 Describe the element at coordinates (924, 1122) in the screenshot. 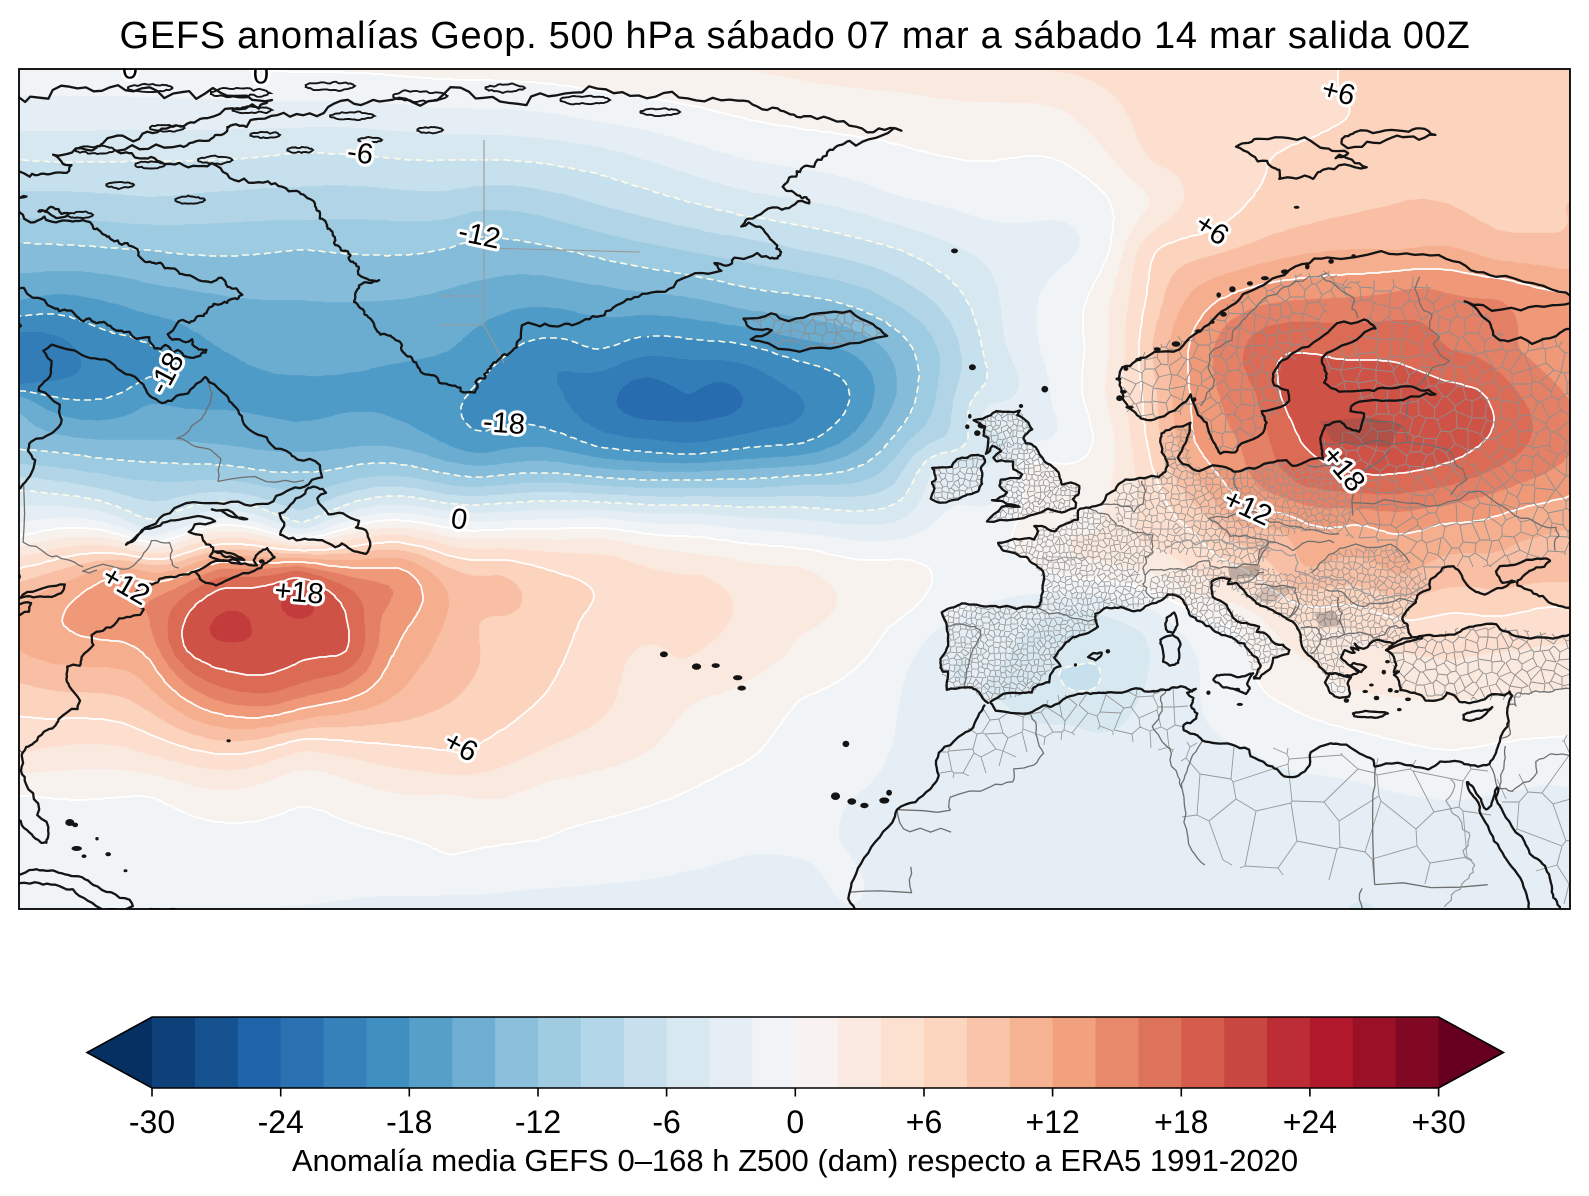

I see `svg-text: +6` at that location.